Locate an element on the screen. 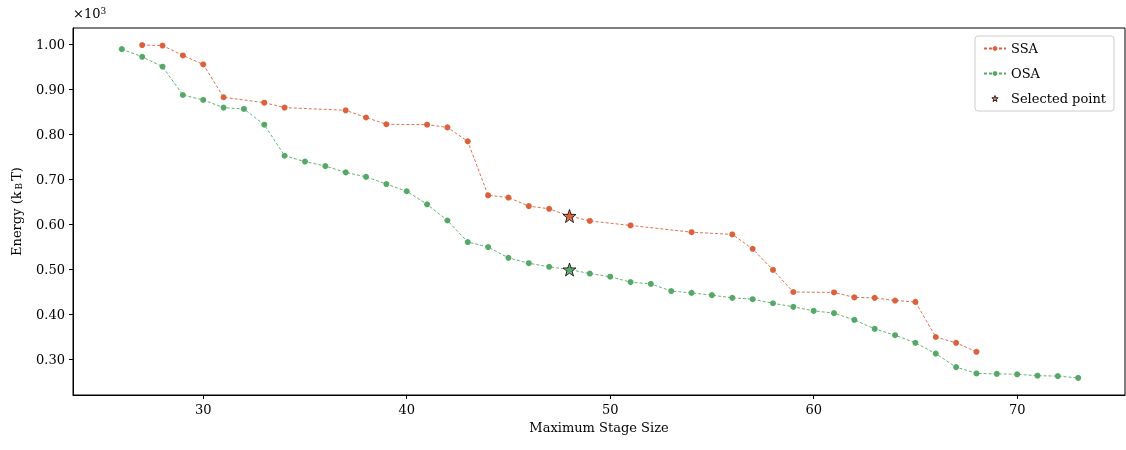 The width and height of the screenshot is (1126, 450). x-tick-label: 50 is located at coordinates (610, 409).